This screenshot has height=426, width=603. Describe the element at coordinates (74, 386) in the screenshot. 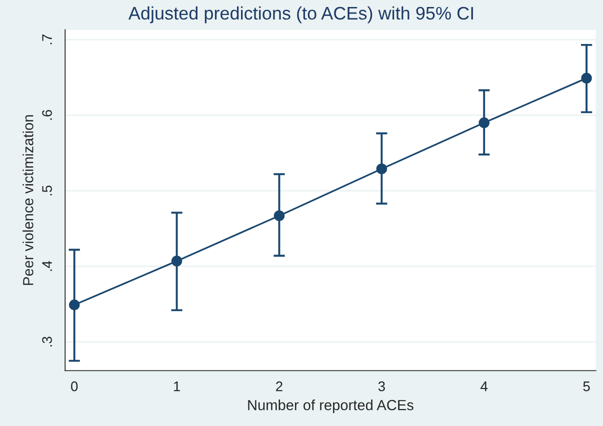

I see `x-tick-label: 0` at that location.